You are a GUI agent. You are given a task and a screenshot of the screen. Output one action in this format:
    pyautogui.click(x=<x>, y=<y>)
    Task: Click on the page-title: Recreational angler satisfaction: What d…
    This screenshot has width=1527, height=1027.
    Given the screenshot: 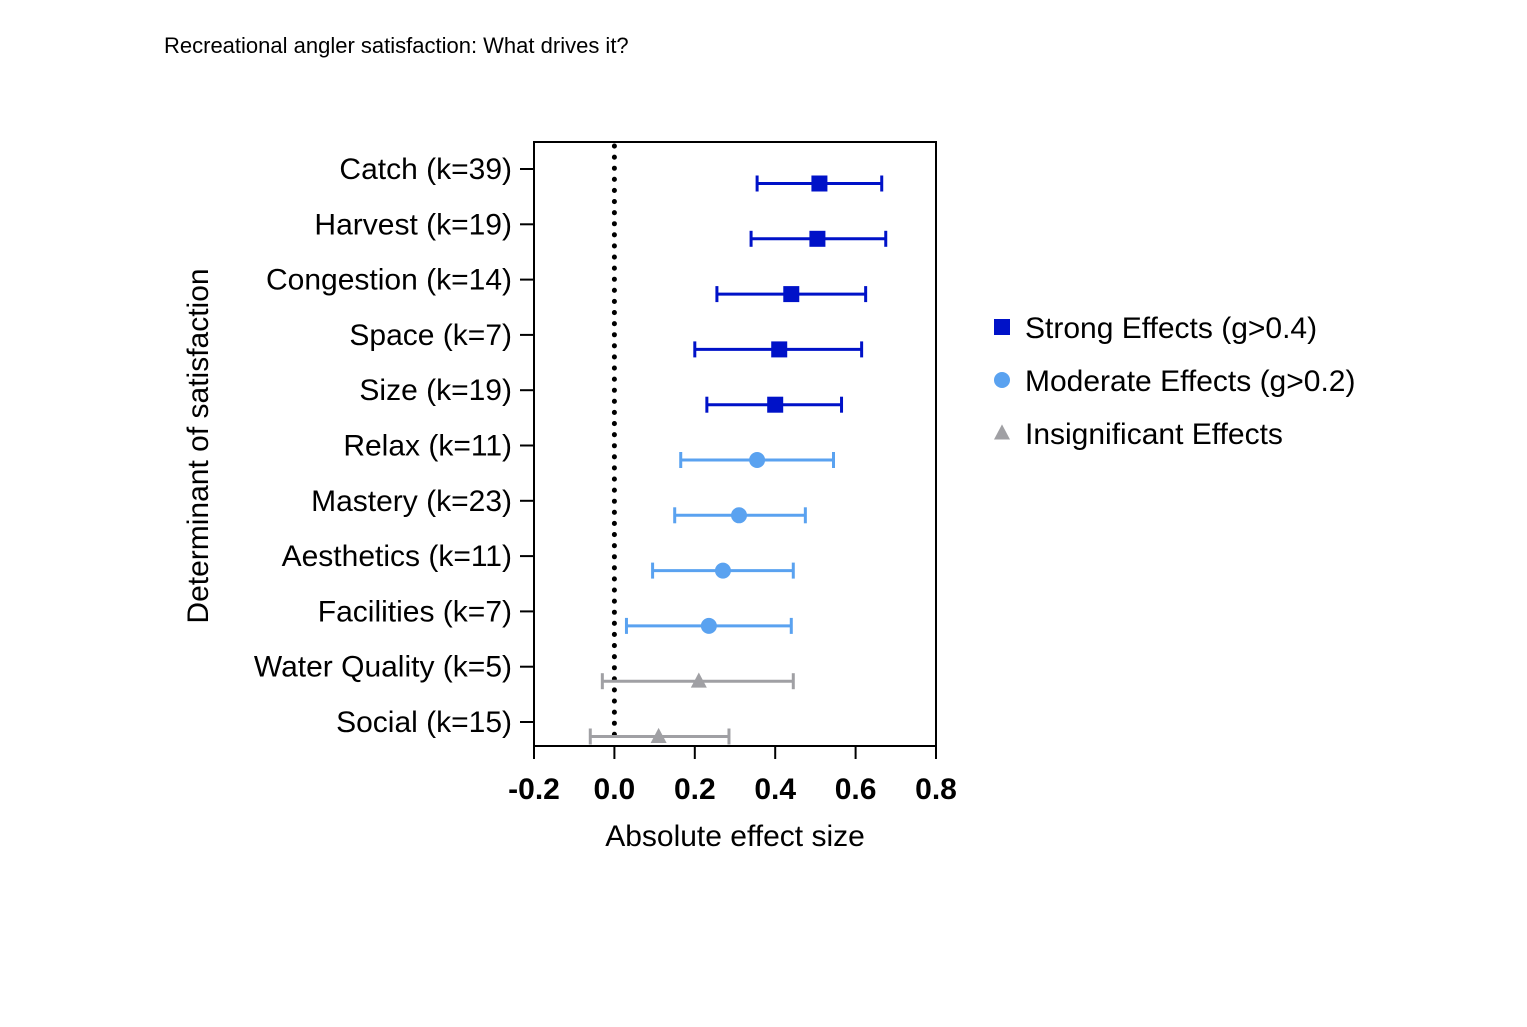 What is the action you would take?
    pyautogui.click(x=396, y=45)
    